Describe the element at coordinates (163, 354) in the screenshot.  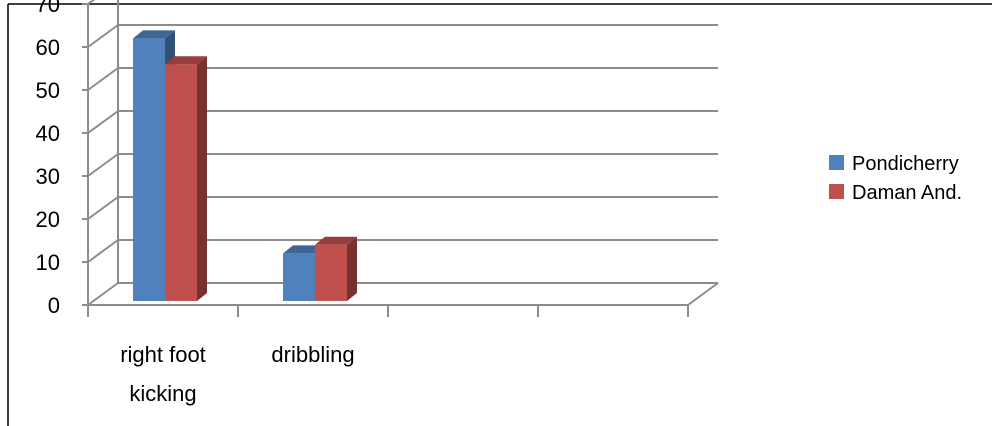
I see `x-tick-label: right foot` at that location.